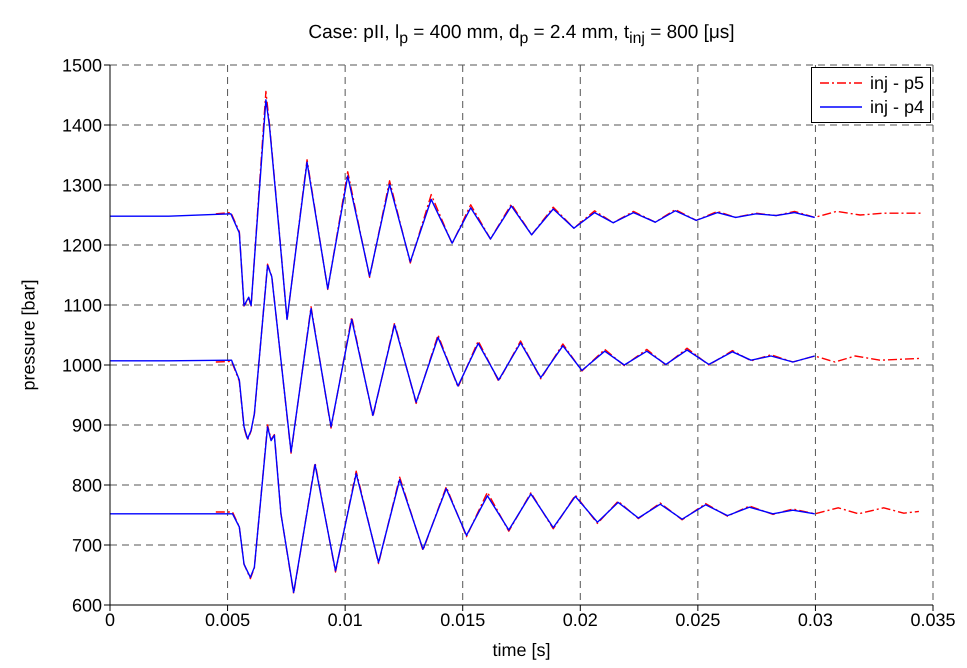 The image size is (967, 668). I want to click on x-tick-label: 0, so click(110, 620).